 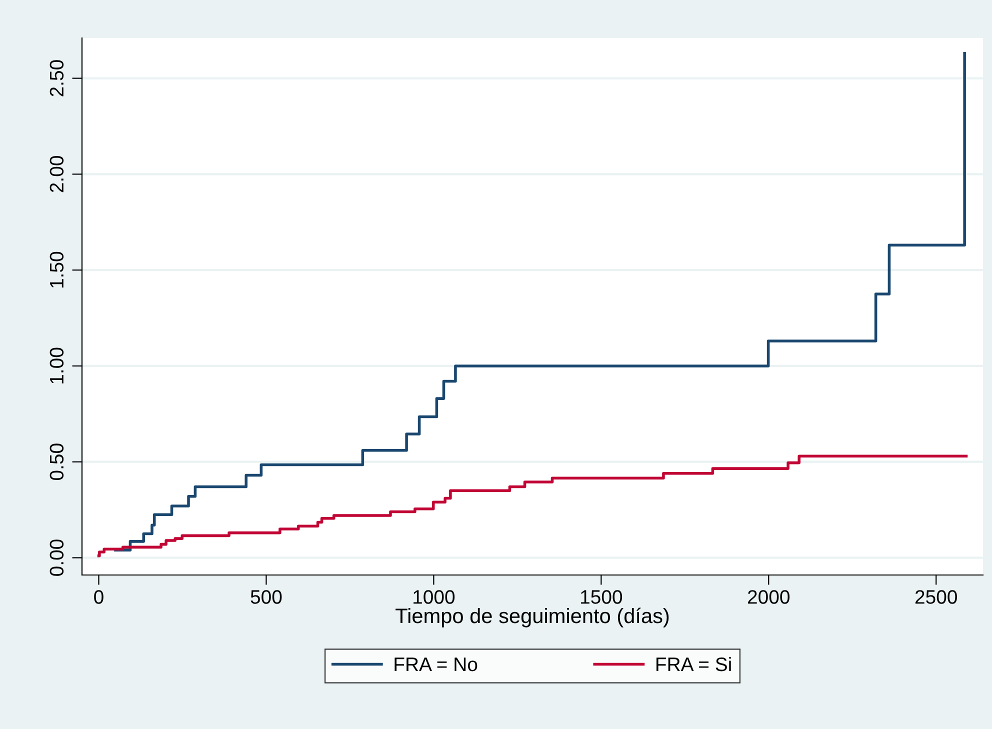 I want to click on x-axis-title: Tiempo de seguimiento (días), so click(x=532, y=618).